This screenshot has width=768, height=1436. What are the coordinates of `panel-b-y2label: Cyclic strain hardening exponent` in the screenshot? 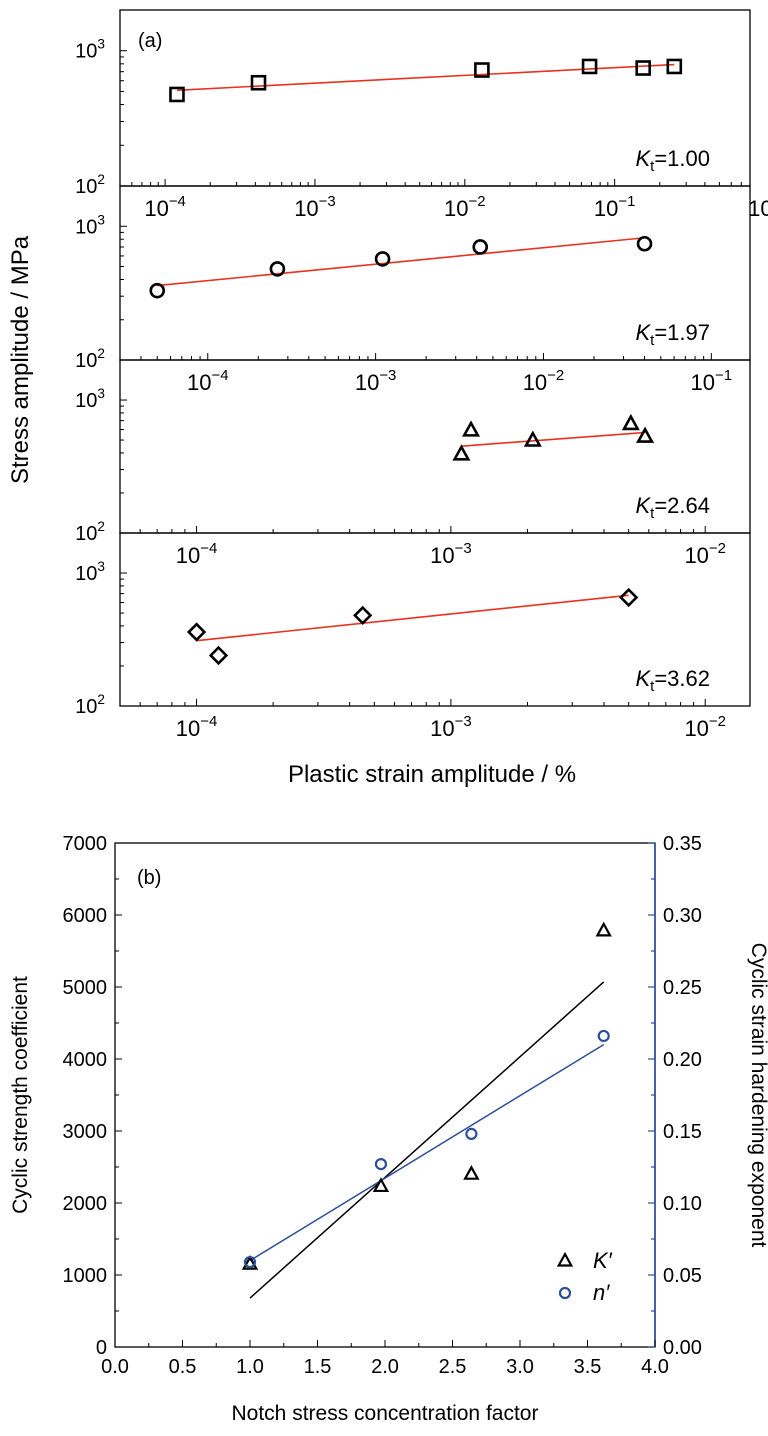 It's located at (757, 1095).